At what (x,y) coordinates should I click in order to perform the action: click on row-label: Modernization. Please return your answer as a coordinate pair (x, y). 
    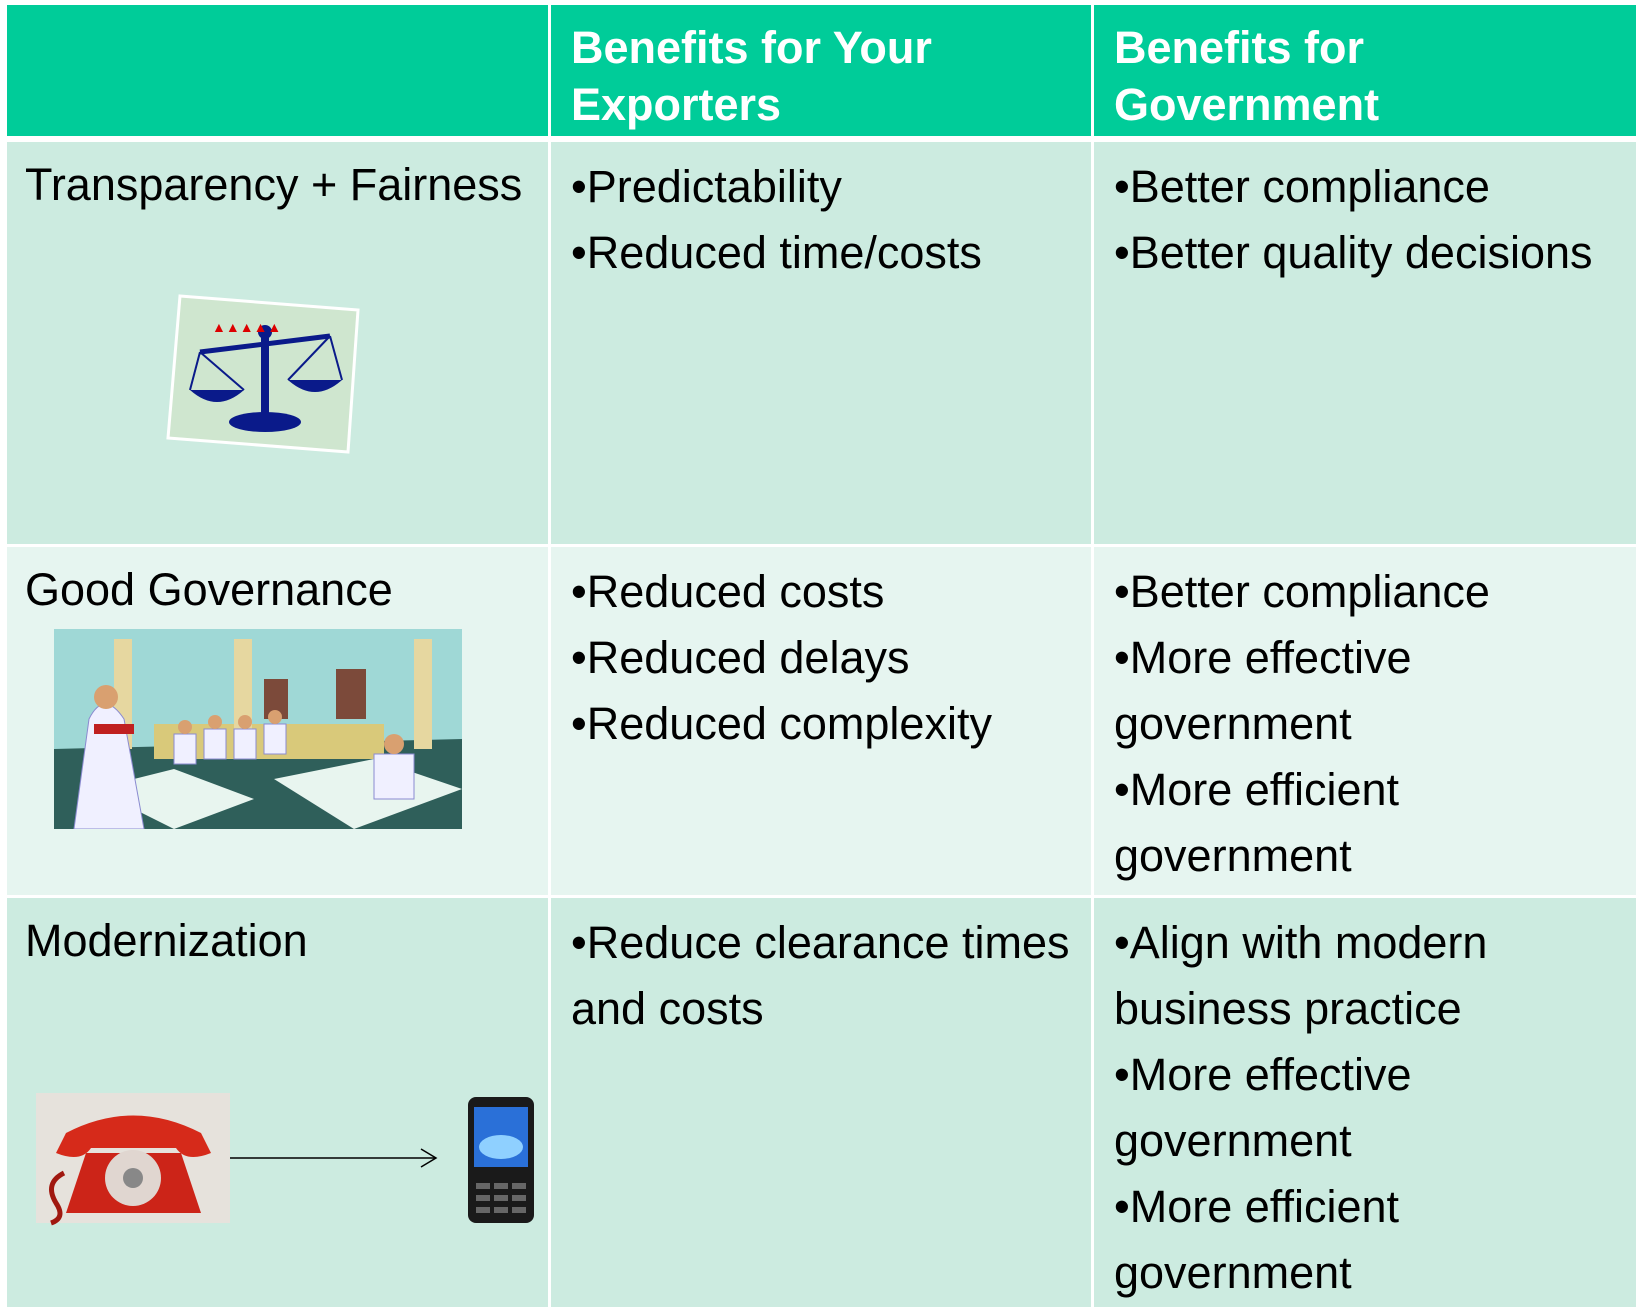
    Looking at the image, I should click on (277, 1102).